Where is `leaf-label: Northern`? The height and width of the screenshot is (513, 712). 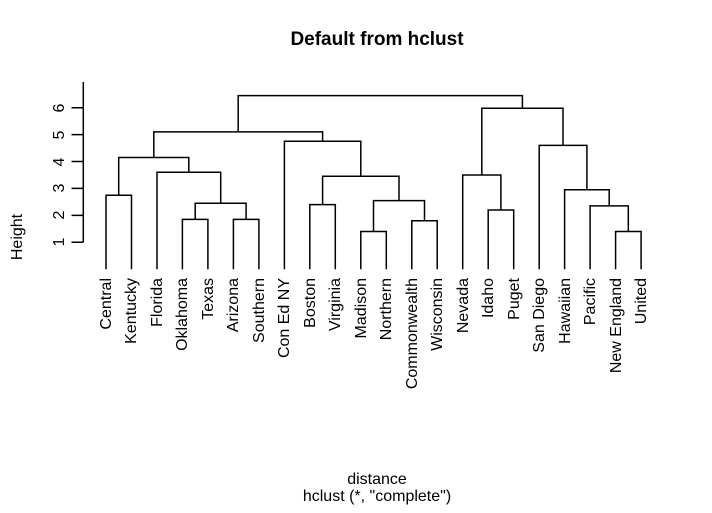
leaf-label: Northern is located at coordinates (387, 308).